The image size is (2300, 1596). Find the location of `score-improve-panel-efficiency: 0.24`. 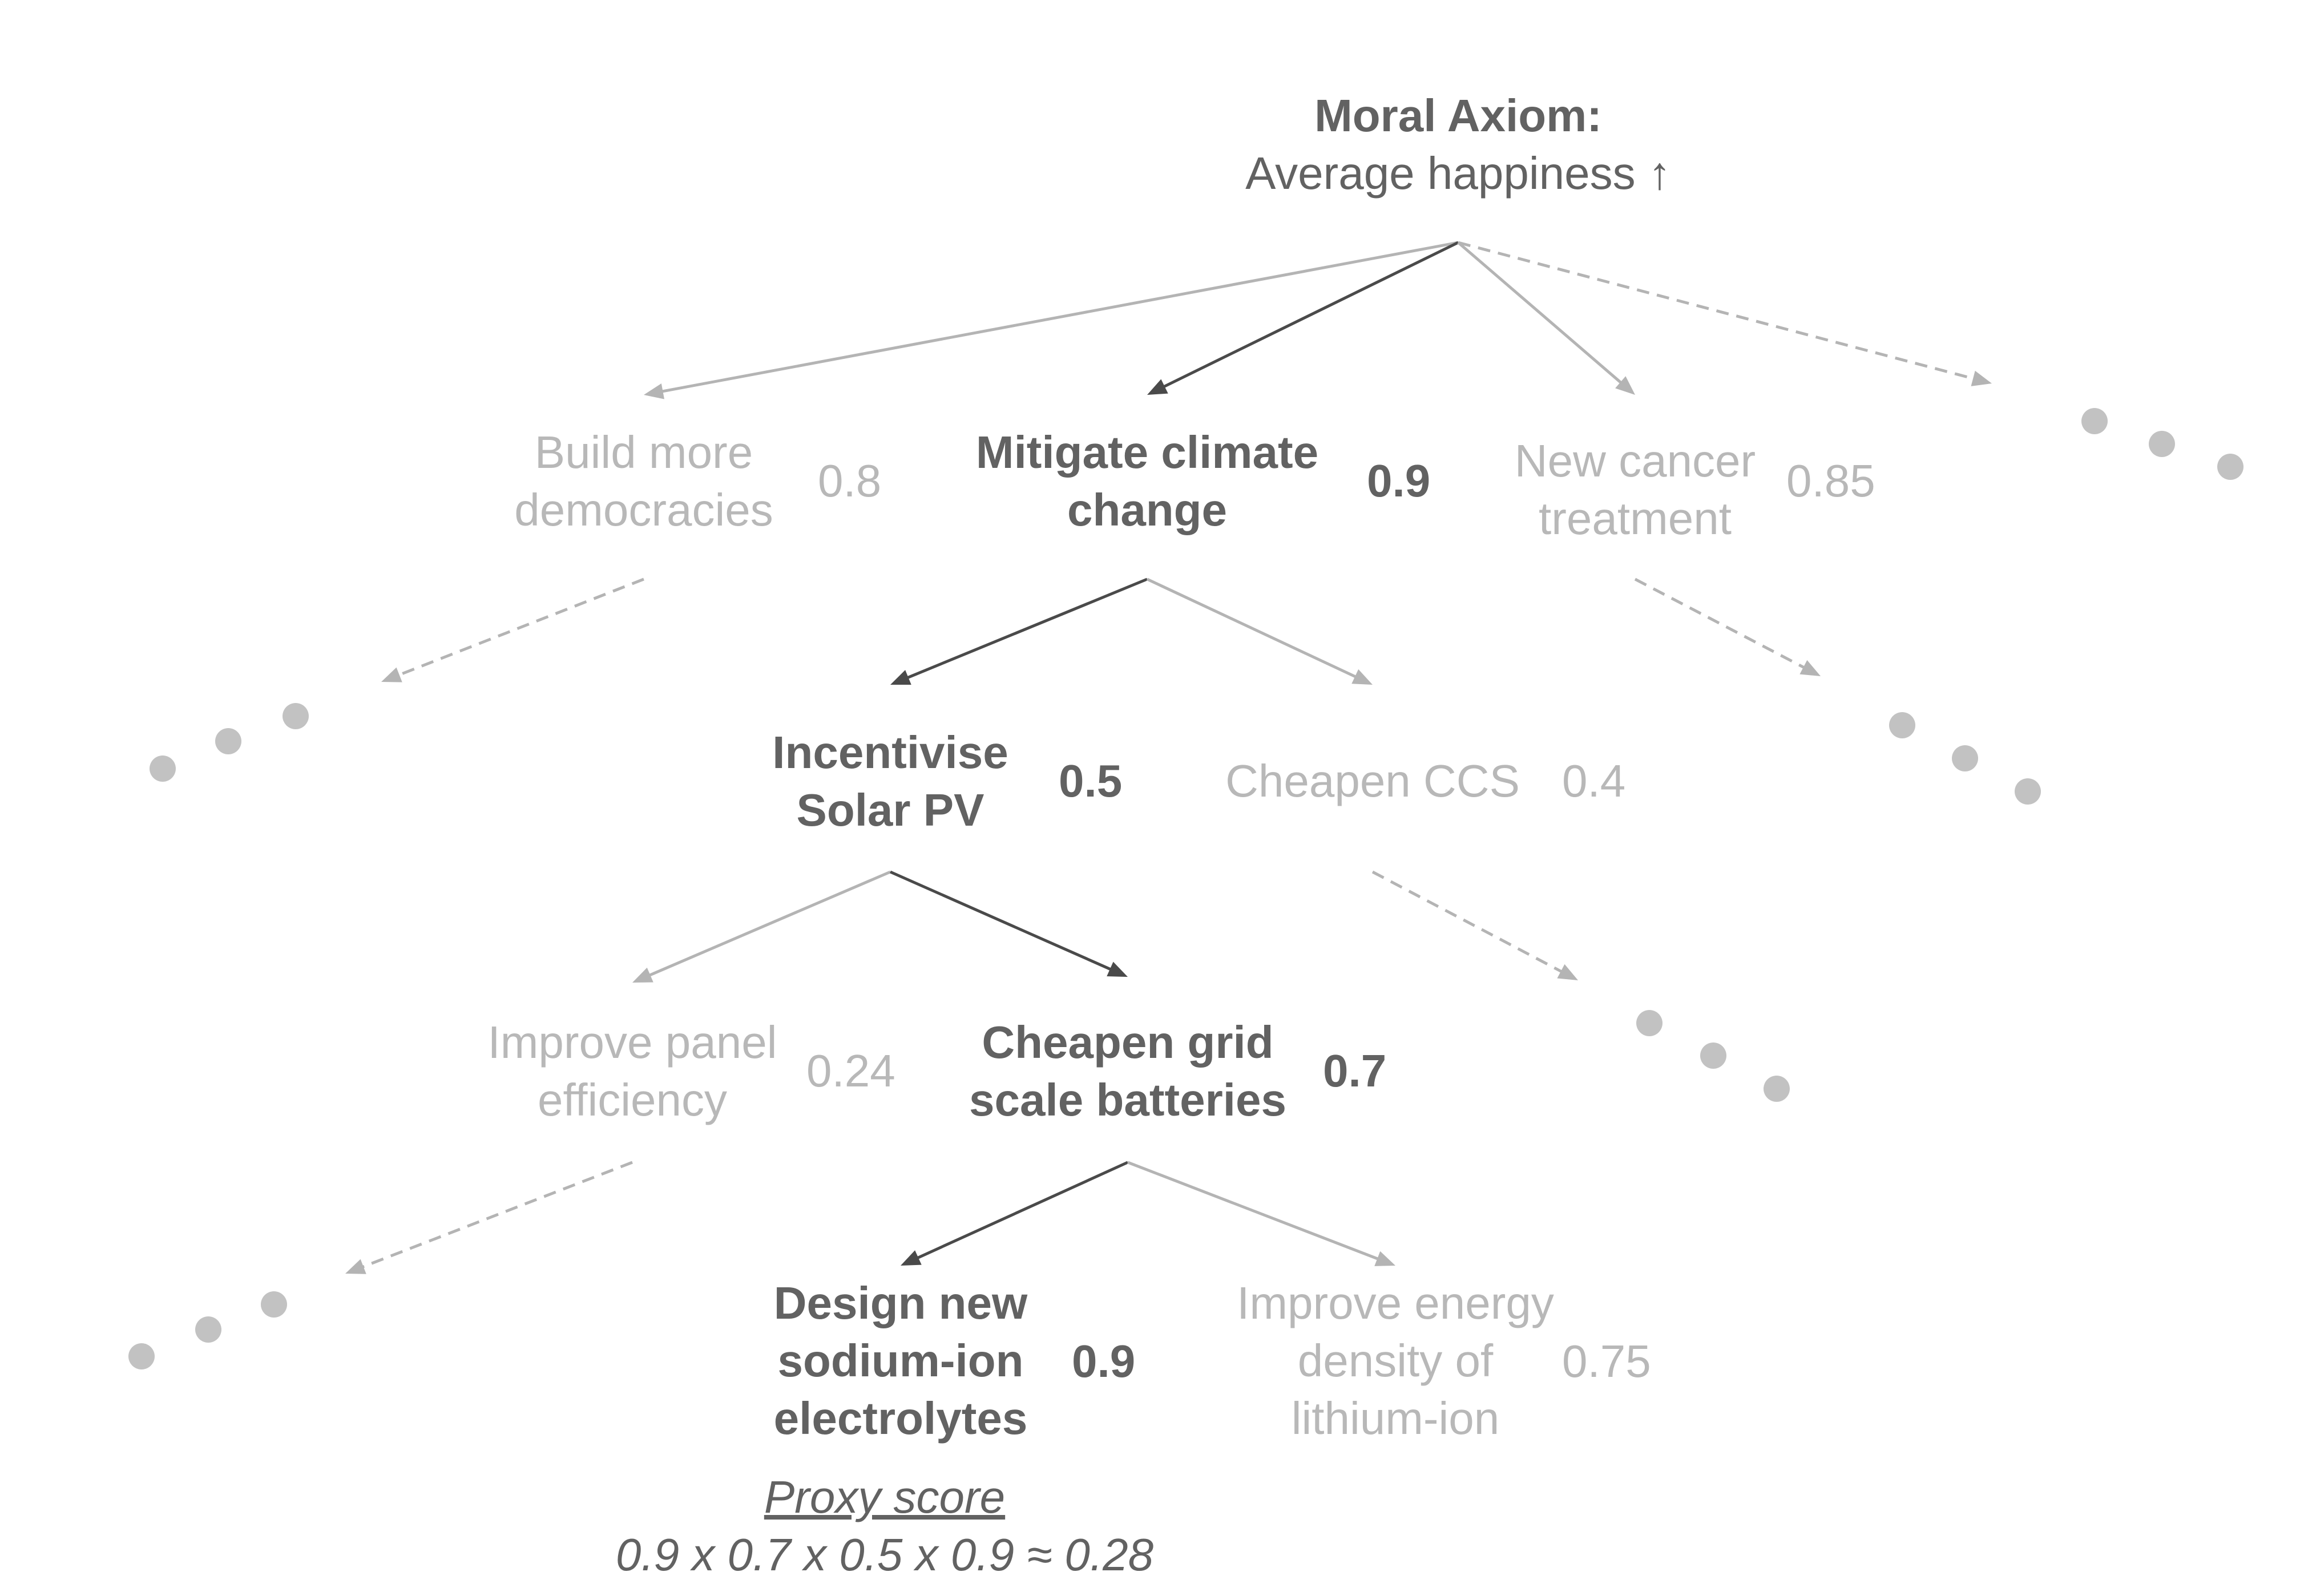

score-improve-panel-efficiency: 0.24 is located at coordinates (850, 1070).